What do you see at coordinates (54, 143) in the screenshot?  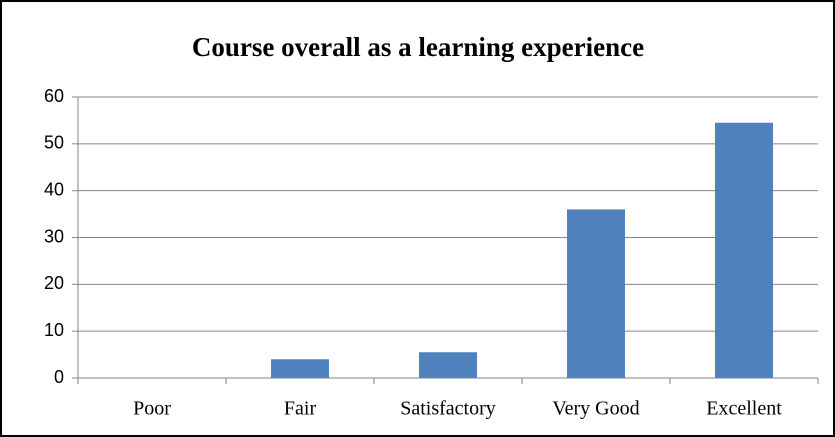 I see `y-tick-label: 50` at bounding box center [54, 143].